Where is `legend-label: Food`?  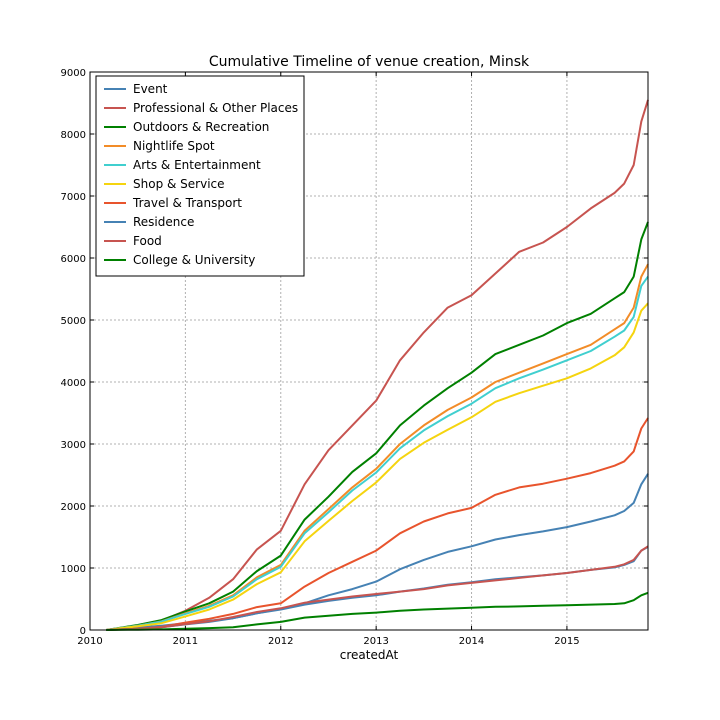 legend-label: Food is located at coordinates (147, 241).